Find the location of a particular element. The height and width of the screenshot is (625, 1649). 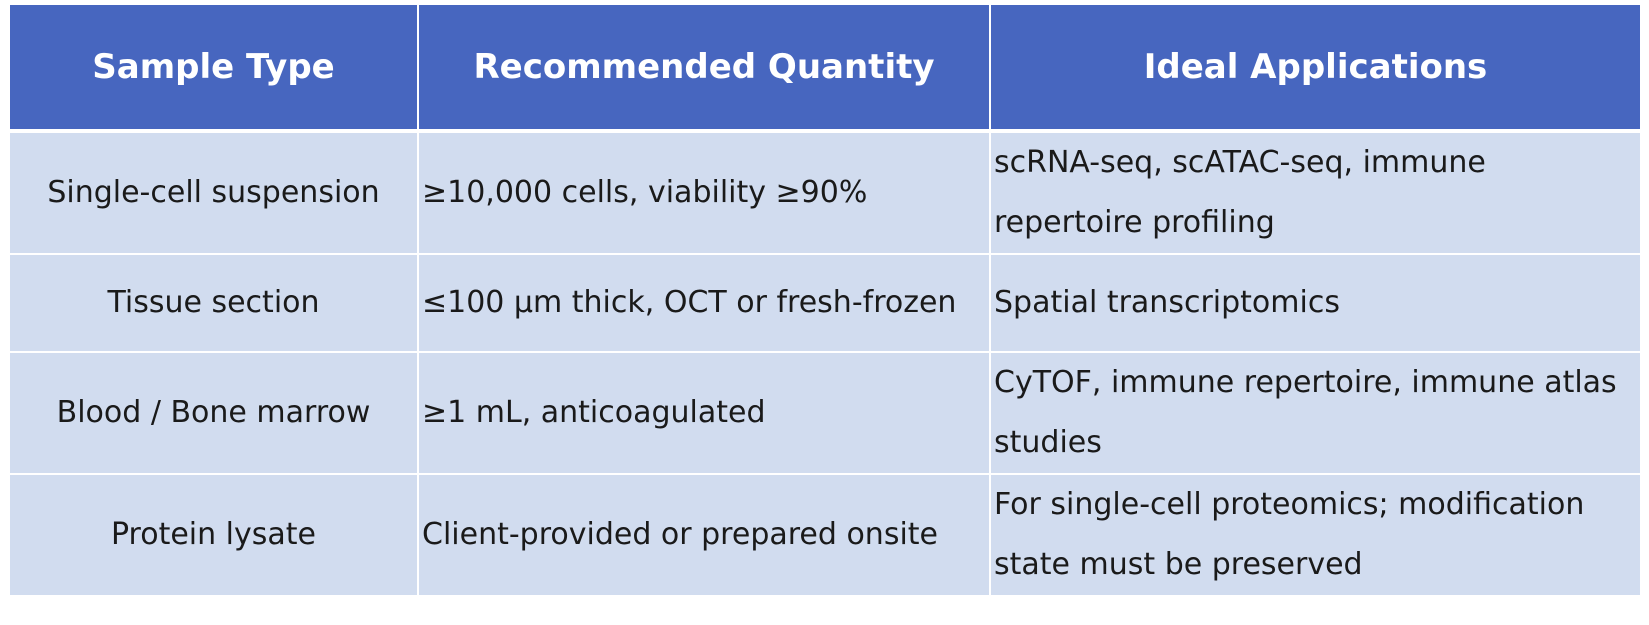

cell-recommended-quantity: ≥10,000 cells, viability ≥90% is located at coordinates (704, 193).